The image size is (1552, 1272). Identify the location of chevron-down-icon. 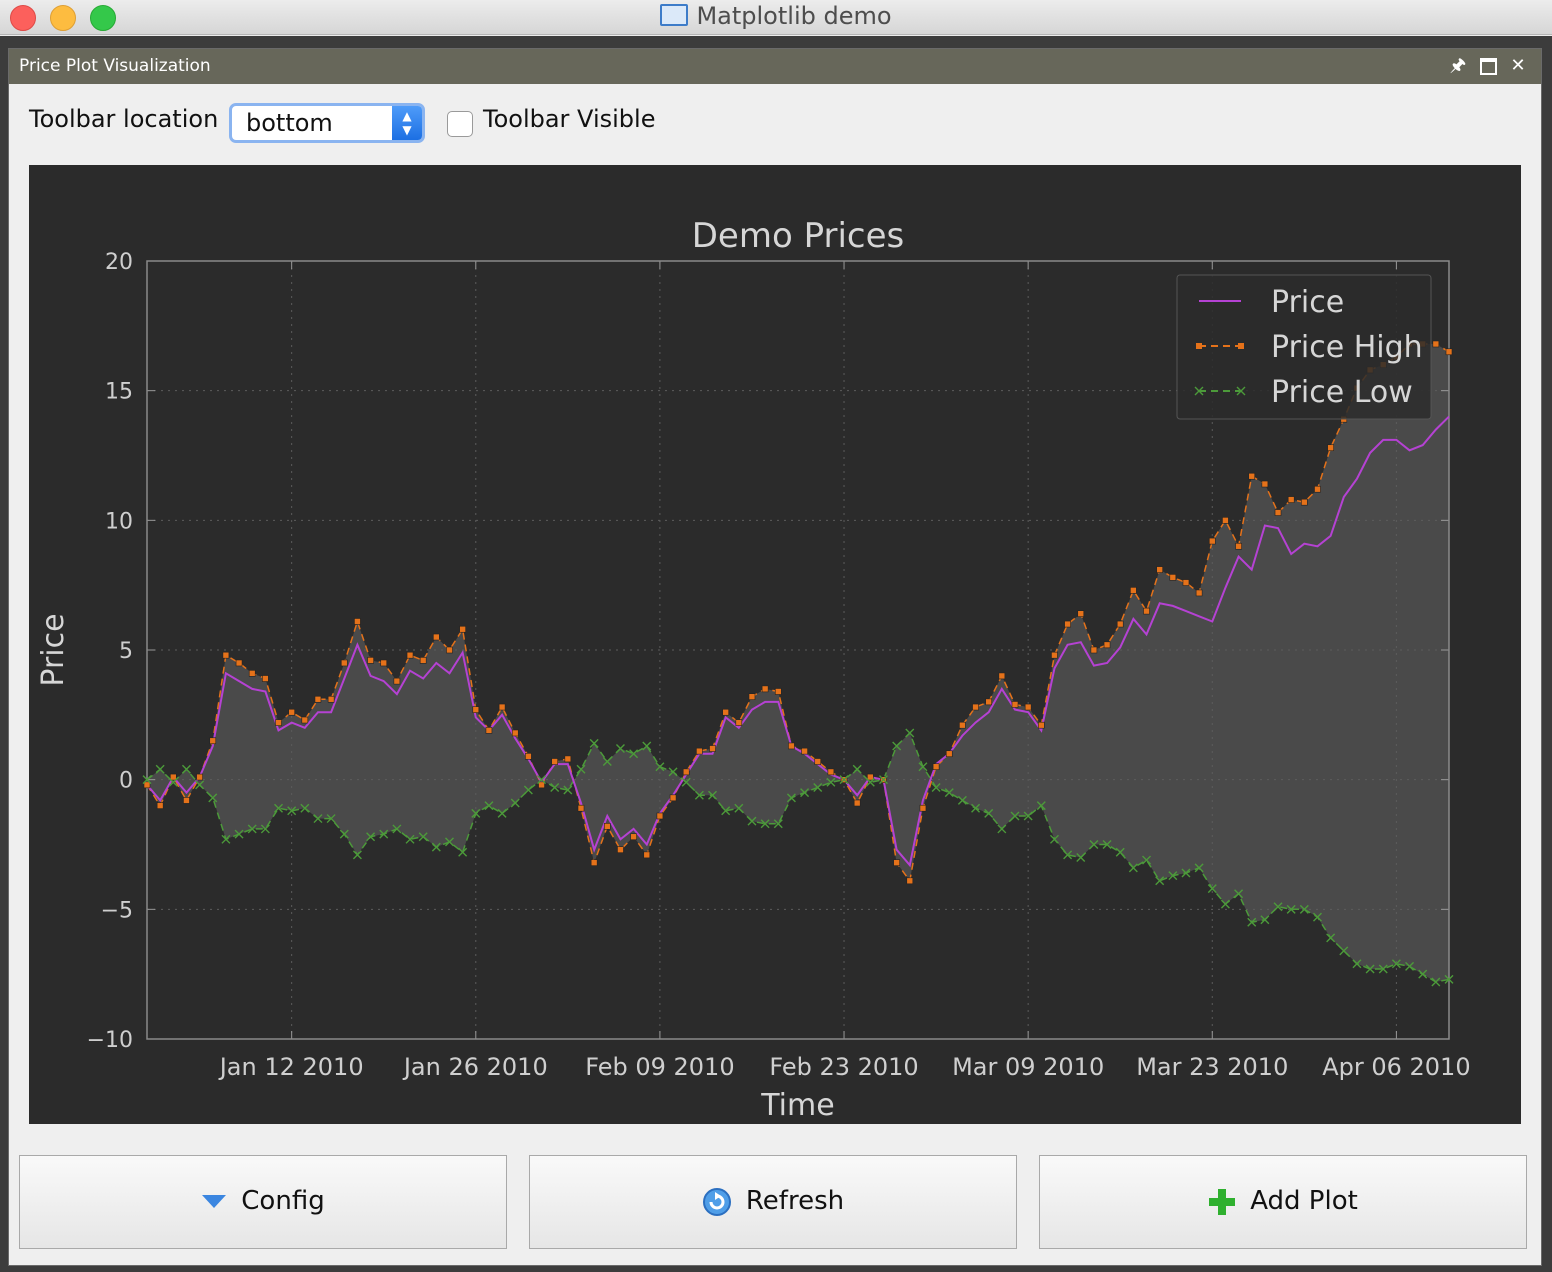
(214, 1201).